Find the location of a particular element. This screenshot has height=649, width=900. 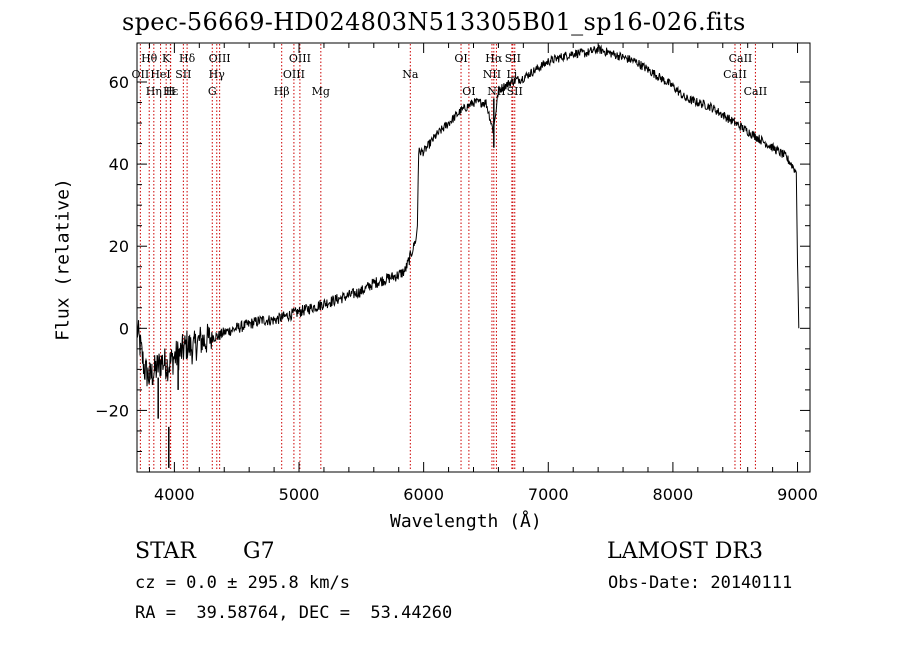

redshift-velocity: cz = 0.0 ± 295.8 km/s is located at coordinates (242, 583).